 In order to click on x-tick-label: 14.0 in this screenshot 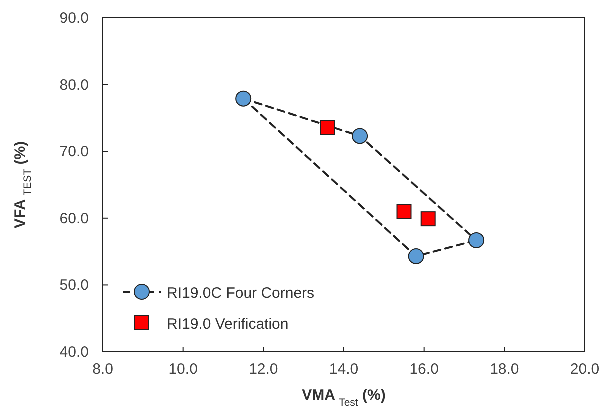, I will do `click(344, 369)`.